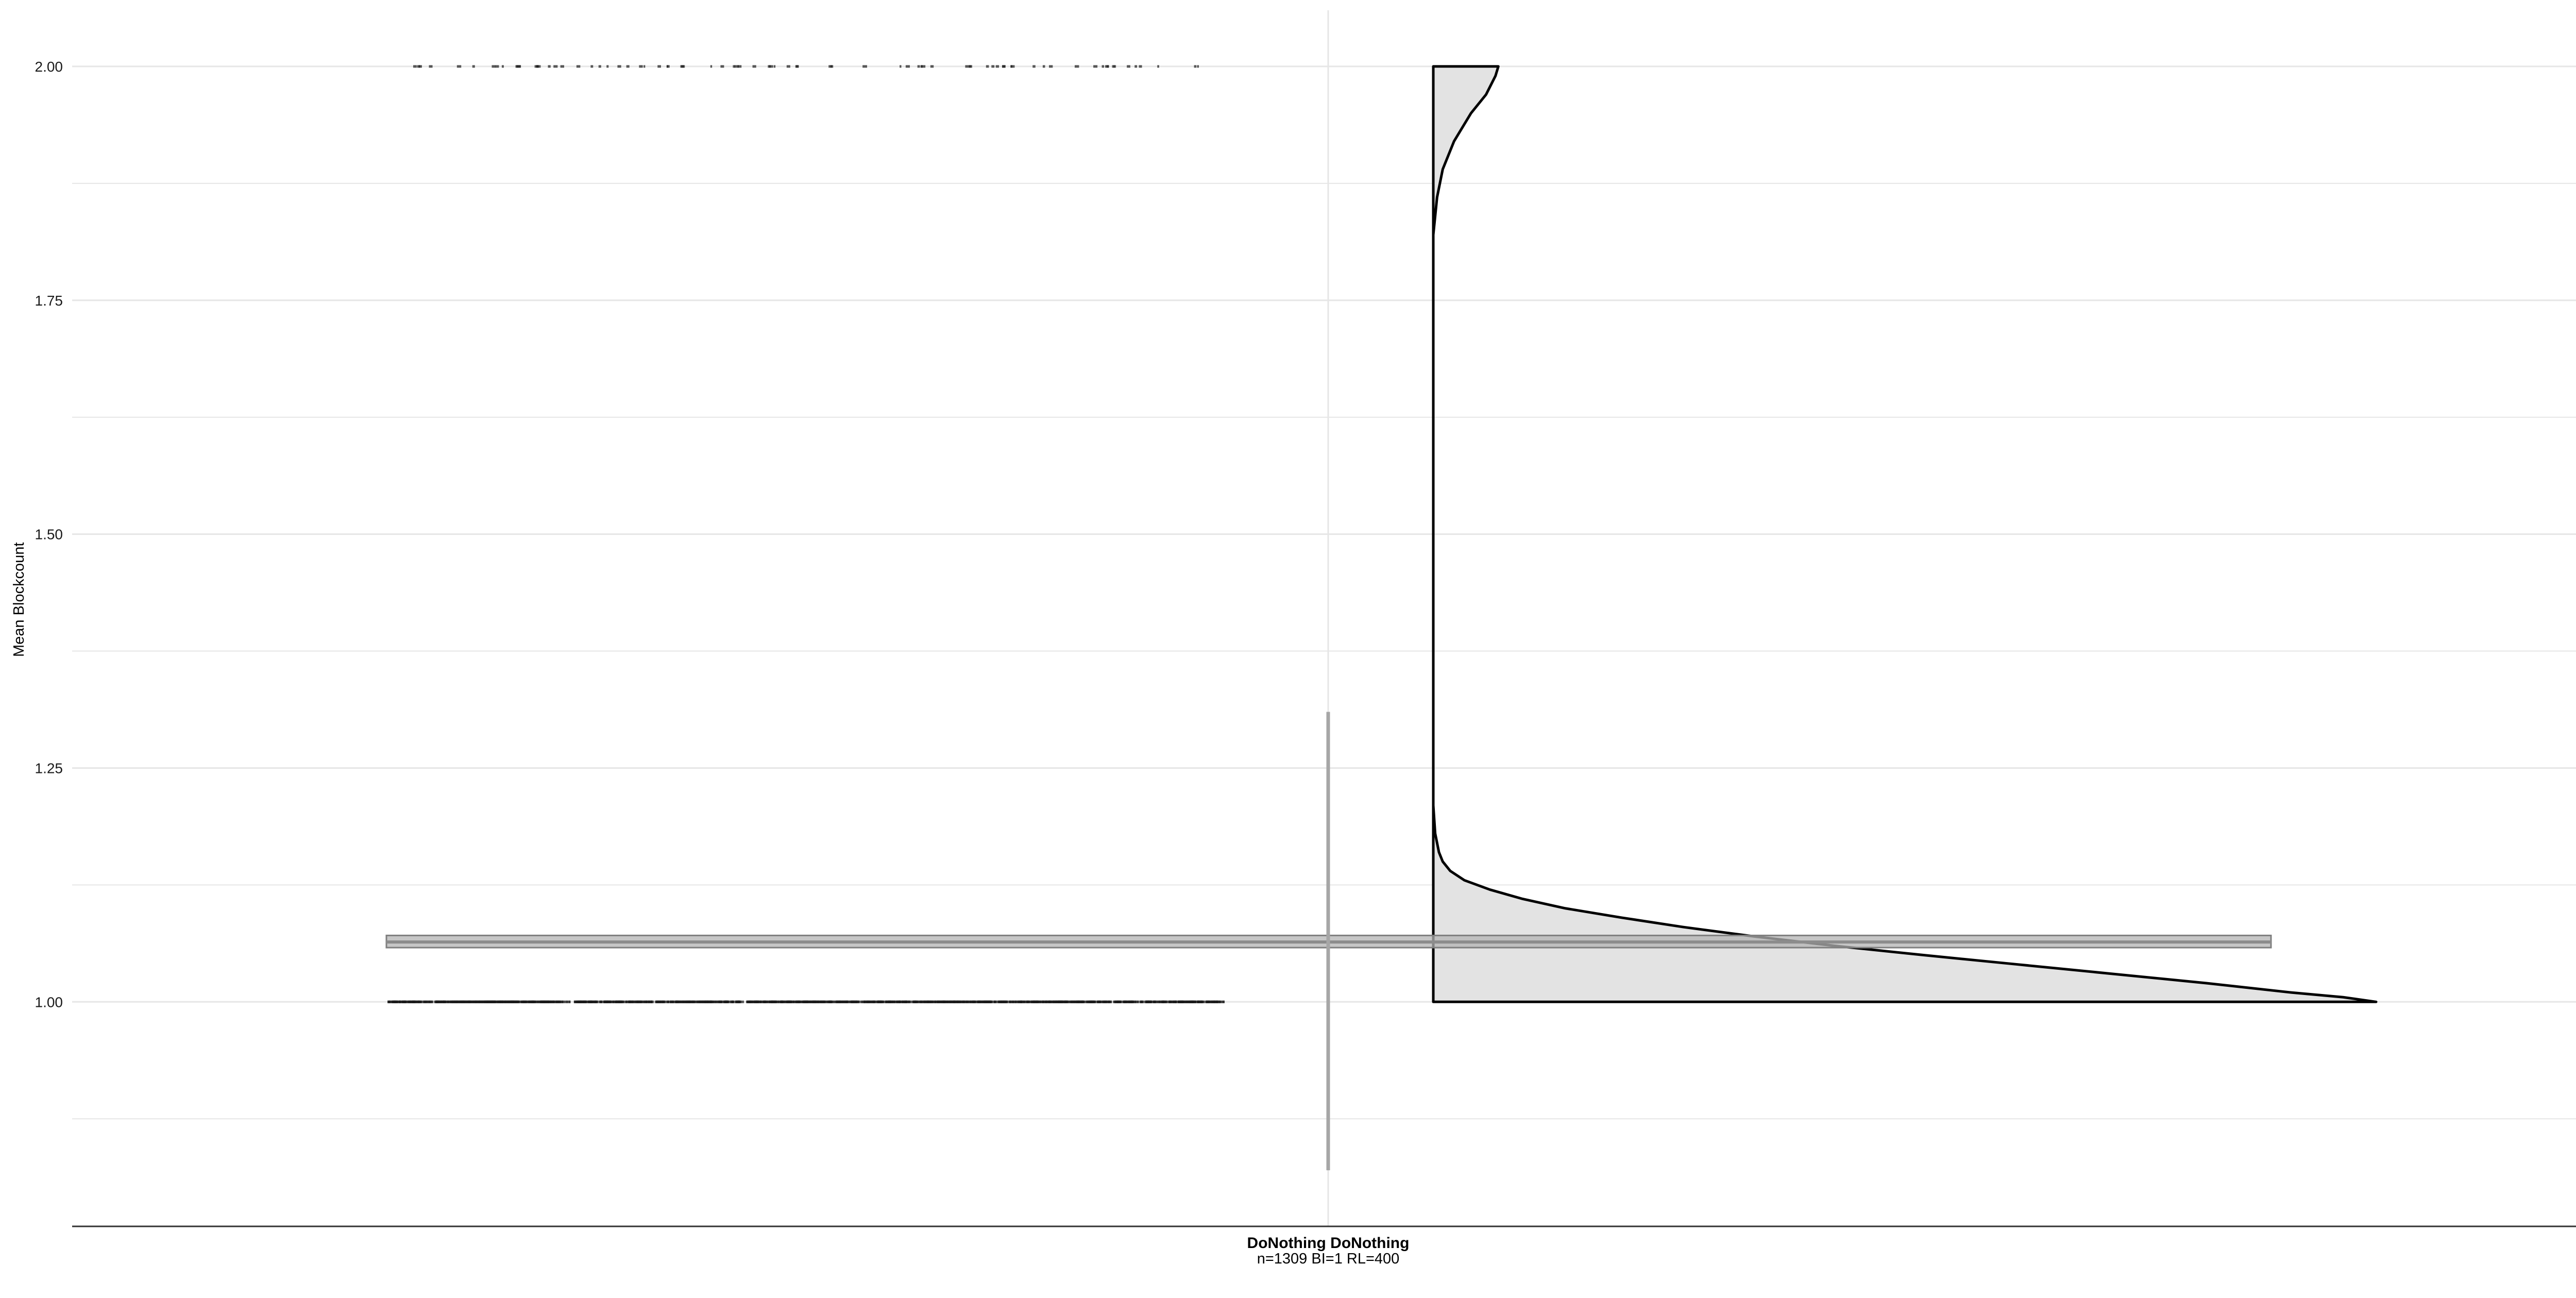  I want to click on y-tick-label: 2.00, so click(49, 67).